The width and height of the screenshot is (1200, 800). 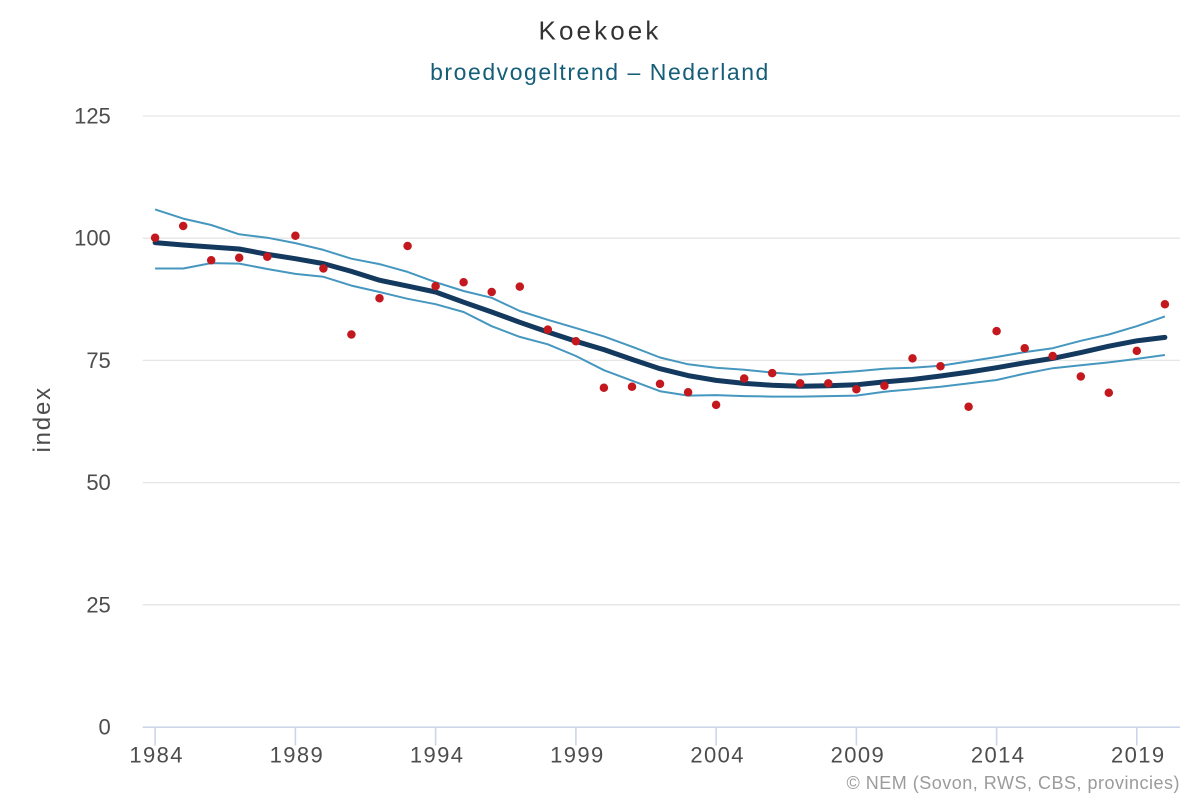 I want to click on svg-text: 2014, so click(x=998, y=755).